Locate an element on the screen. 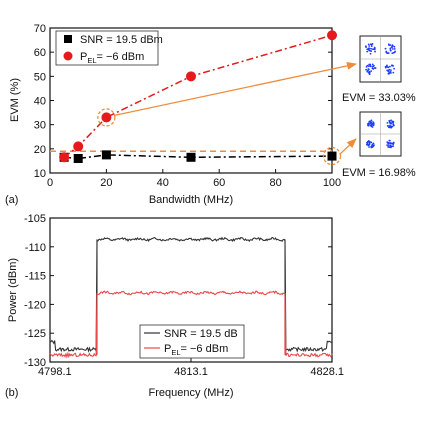 The height and width of the screenshot is (424, 436). legend-label-snr: SNR = 19.5 dBm is located at coordinates (121, 40).